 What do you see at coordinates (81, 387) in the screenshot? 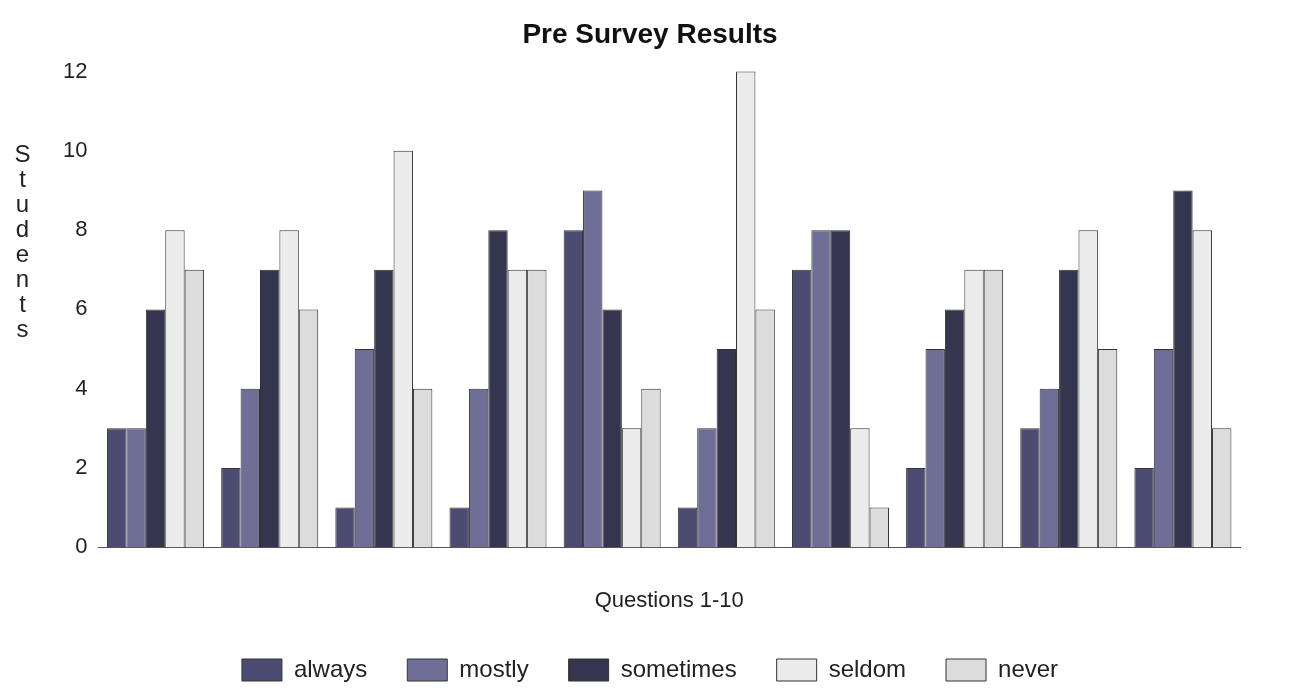
I see `y-tick-label: 4` at bounding box center [81, 387].